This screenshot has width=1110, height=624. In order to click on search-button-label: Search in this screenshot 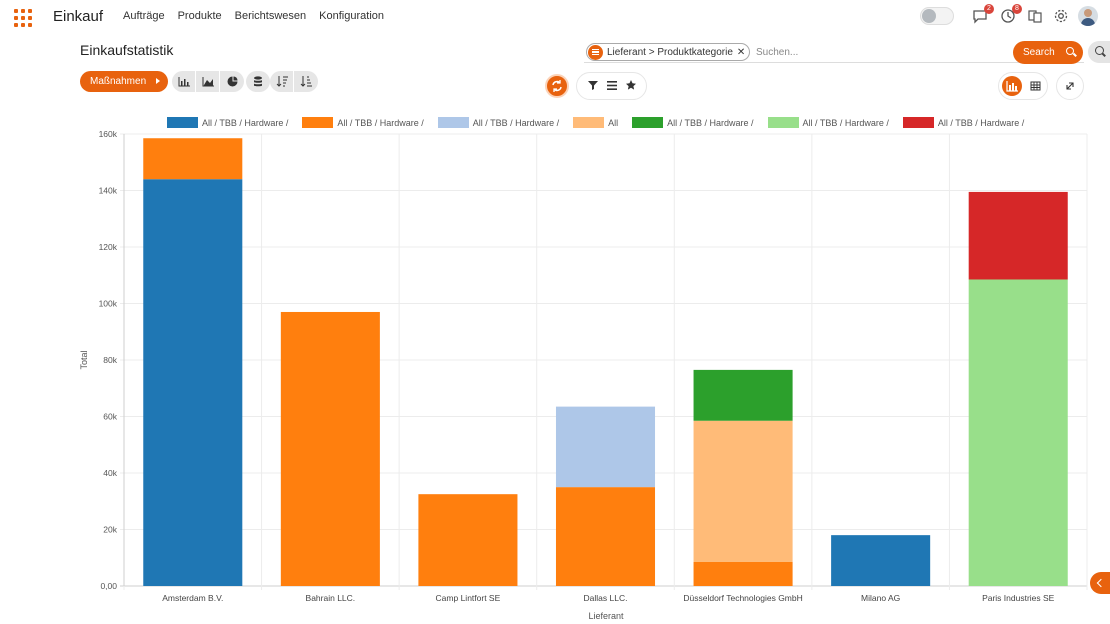, I will do `click(1039, 52)`.